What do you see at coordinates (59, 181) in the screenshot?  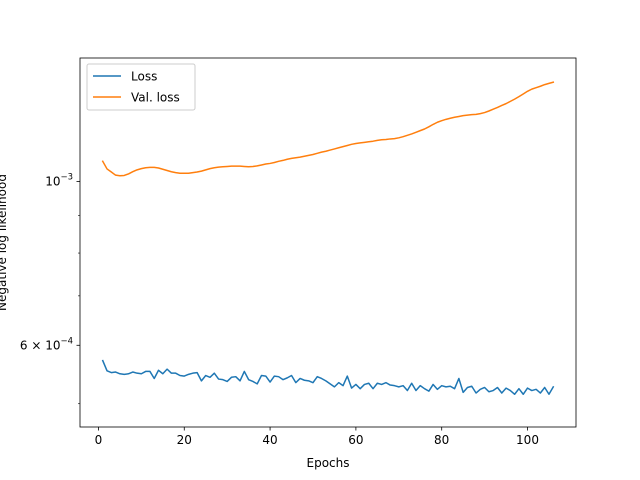 I see `y-tick-label: 10−3` at bounding box center [59, 181].